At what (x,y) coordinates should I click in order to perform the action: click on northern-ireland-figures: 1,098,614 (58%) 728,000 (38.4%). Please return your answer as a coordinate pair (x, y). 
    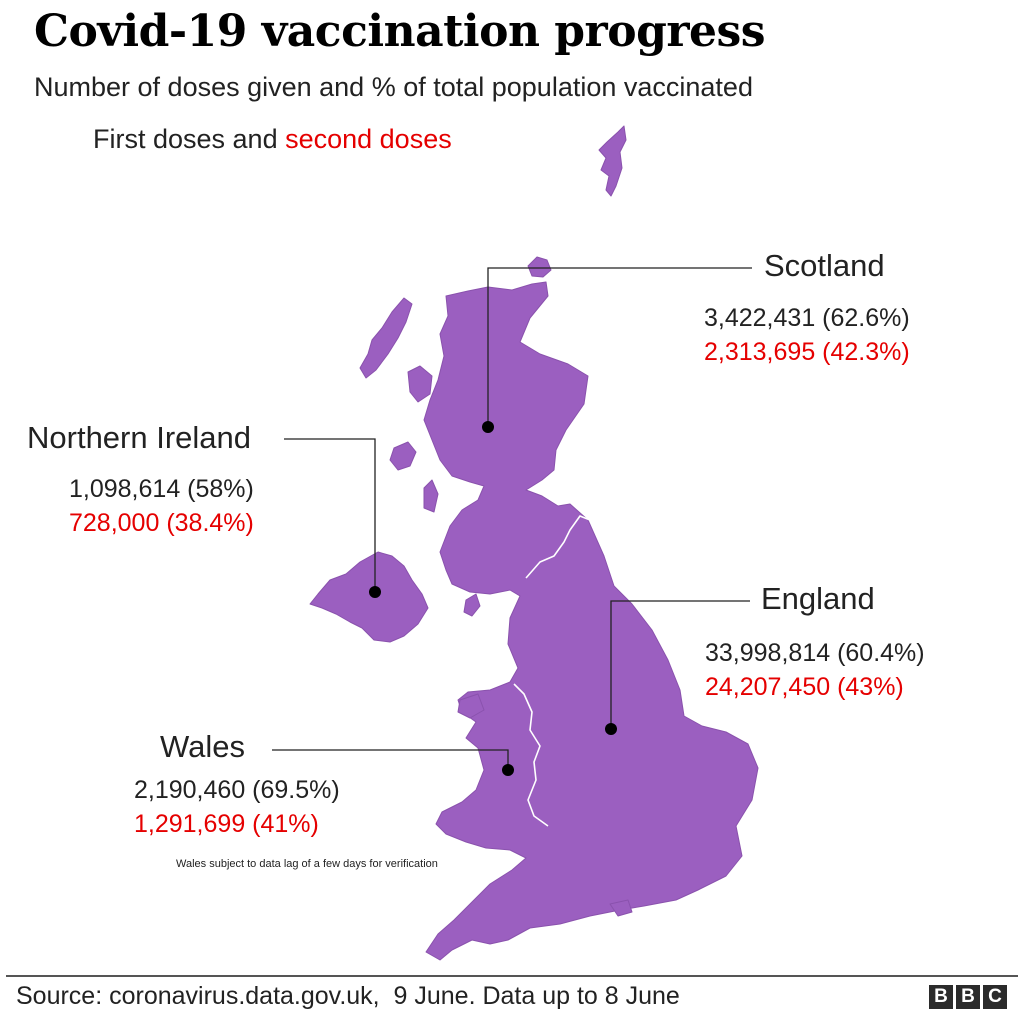
    Looking at the image, I should click on (161, 506).